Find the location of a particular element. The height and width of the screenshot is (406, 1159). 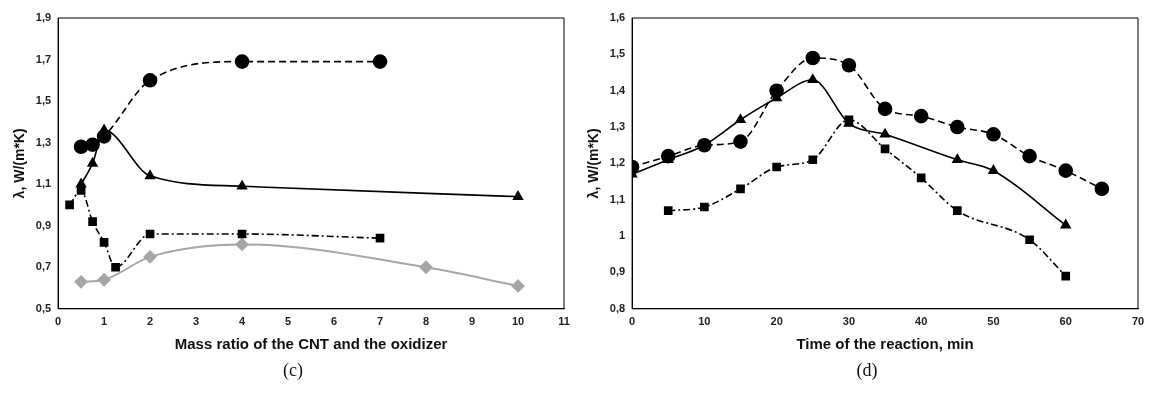

x-tick-label: 4 is located at coordinates (242, 321).